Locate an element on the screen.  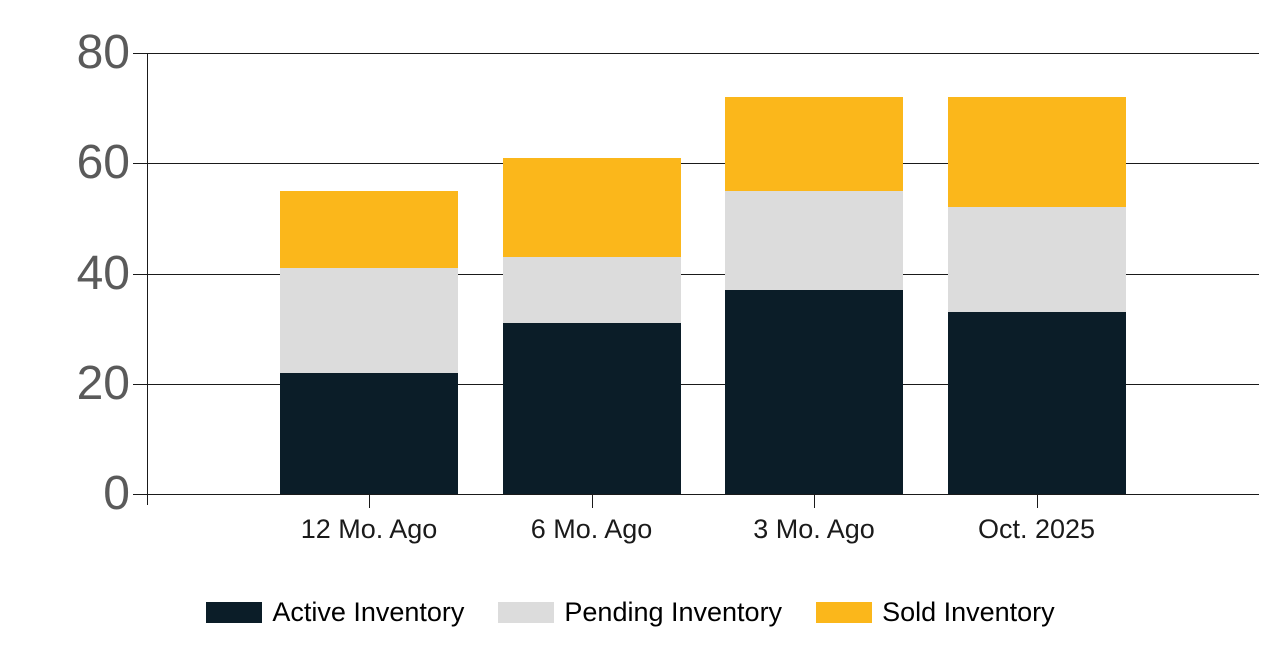
legend-label-pending-inventory: Pending Inventory is located at coordinates (673, 612).